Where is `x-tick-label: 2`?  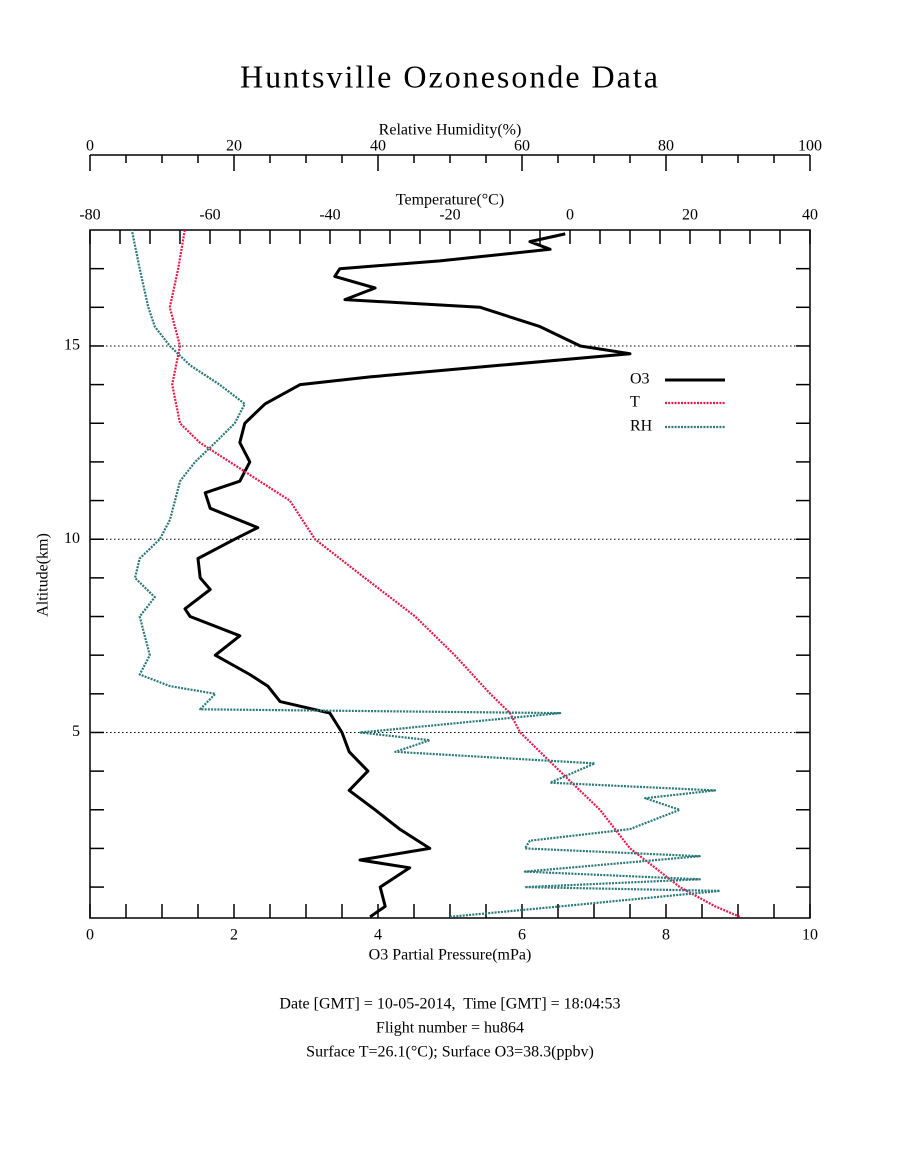
x-tick-label: 2 is located at coordinates (234, 935).